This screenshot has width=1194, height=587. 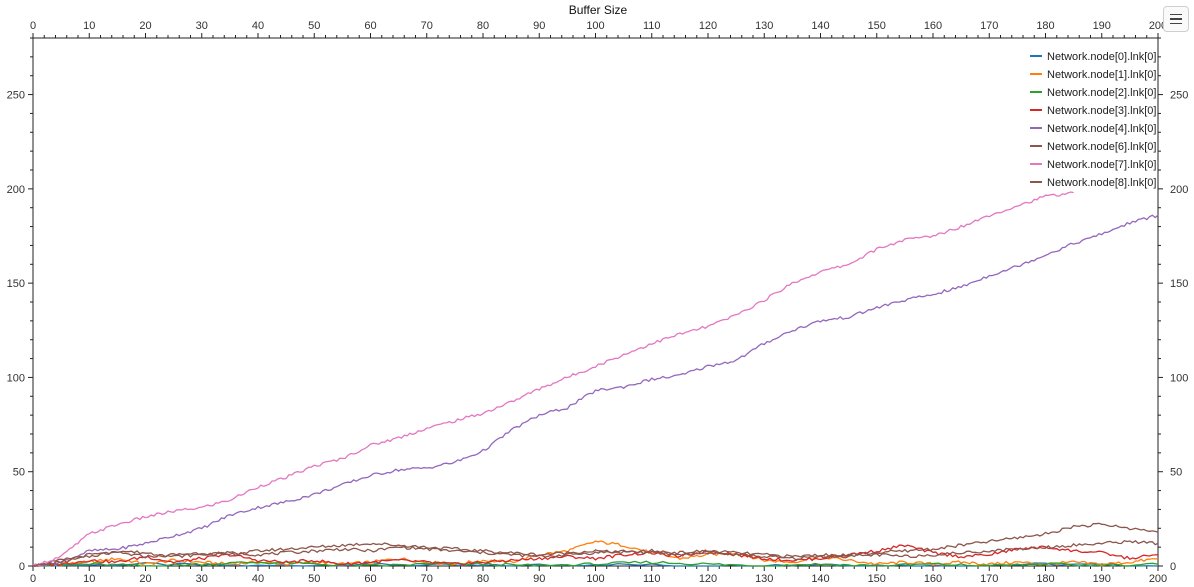 What do you see at coordinates (1101, 93) in the screenshot?
I see `legend-label: Network.node[2].lnk[0]` at bounding box center [1101, 93].